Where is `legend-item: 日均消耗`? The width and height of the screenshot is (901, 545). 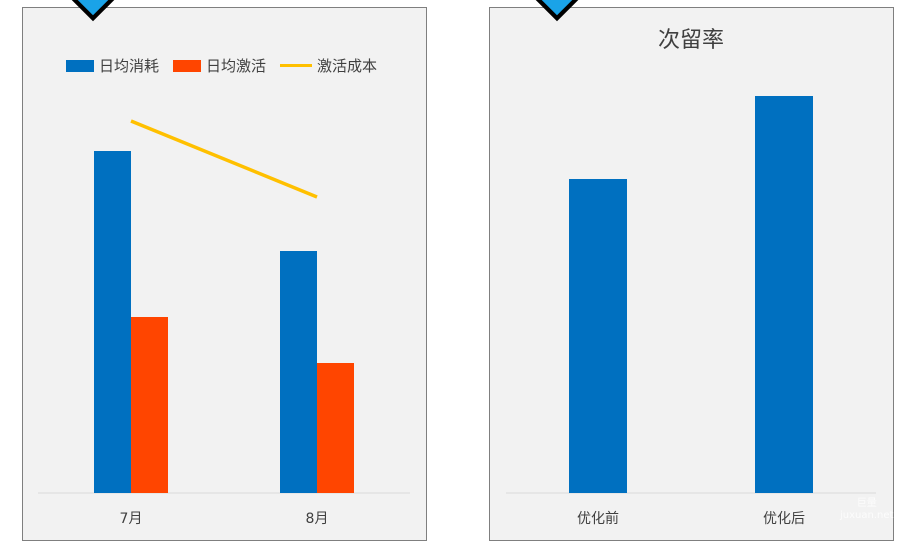 legend-item: 日均消耗 is located at coordinates (112, 65).